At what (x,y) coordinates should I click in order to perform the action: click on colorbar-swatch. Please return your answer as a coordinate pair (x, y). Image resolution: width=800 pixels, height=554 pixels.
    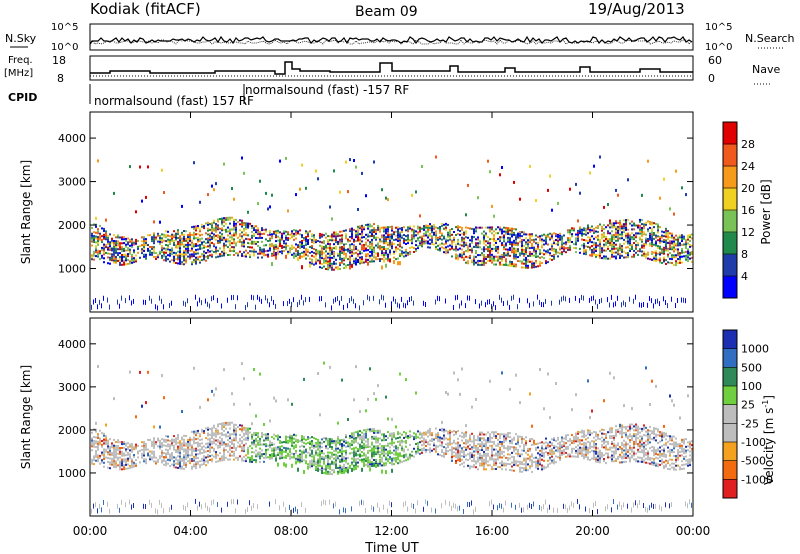
    Looking at the image, I should click on (730, 133).